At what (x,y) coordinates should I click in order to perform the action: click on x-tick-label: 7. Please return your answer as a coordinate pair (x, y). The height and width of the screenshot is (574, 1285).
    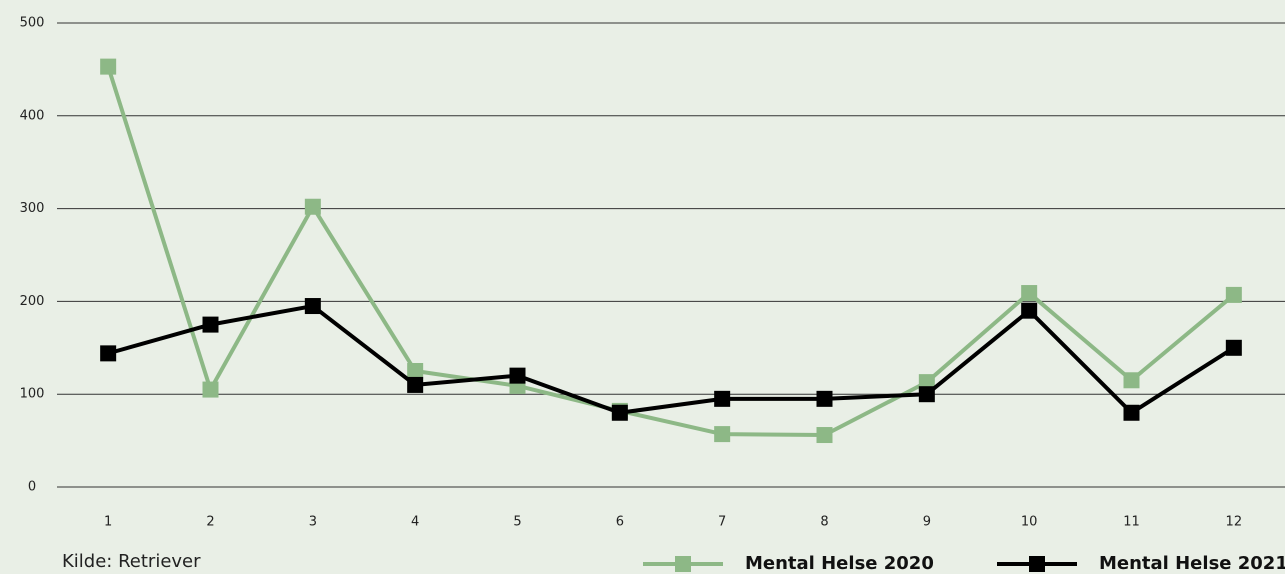
    Looking at the image, I should click on (722, 522).